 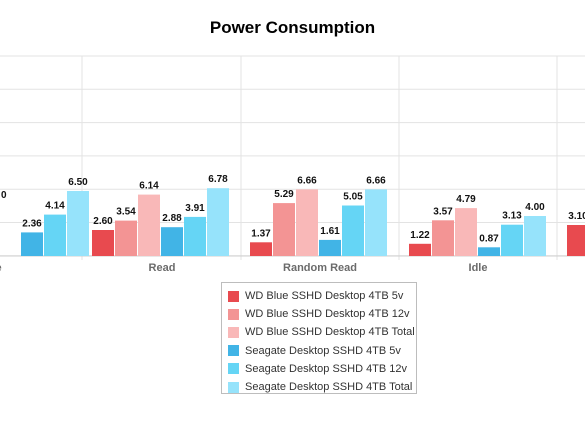 What do you see at coordinates (466, 199) in the screenshot?
I see `data-label: 4.79` at bounding box center [466, 199].